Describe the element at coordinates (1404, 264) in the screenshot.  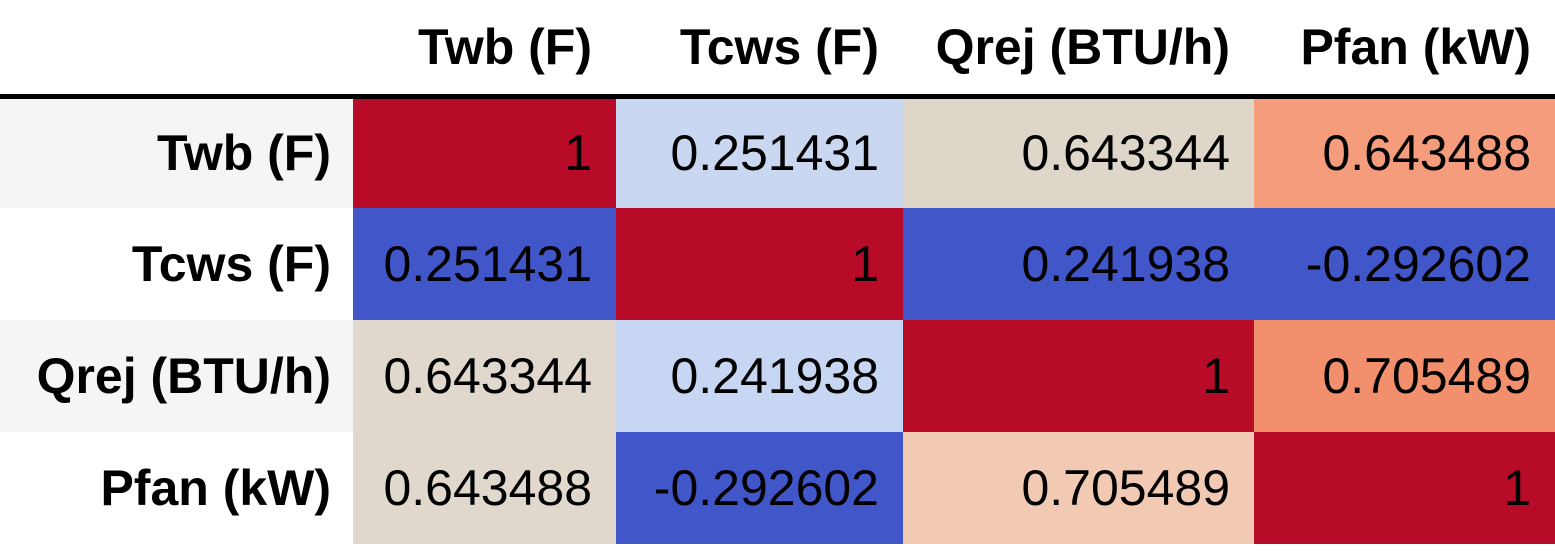
I see `matrix-cell-tcws-pfan: -0.292602` at that location.